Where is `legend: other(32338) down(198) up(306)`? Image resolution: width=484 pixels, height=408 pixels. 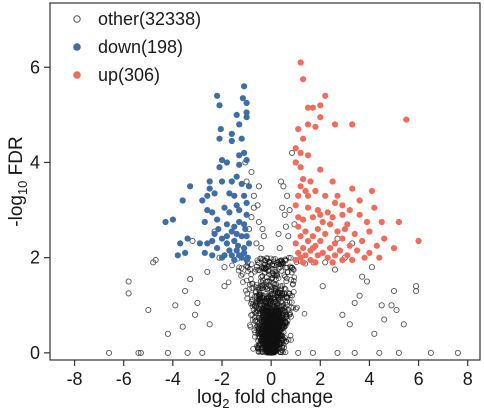
legend: other(32338) down(198) up(306) is located at coordinates (137, 47).